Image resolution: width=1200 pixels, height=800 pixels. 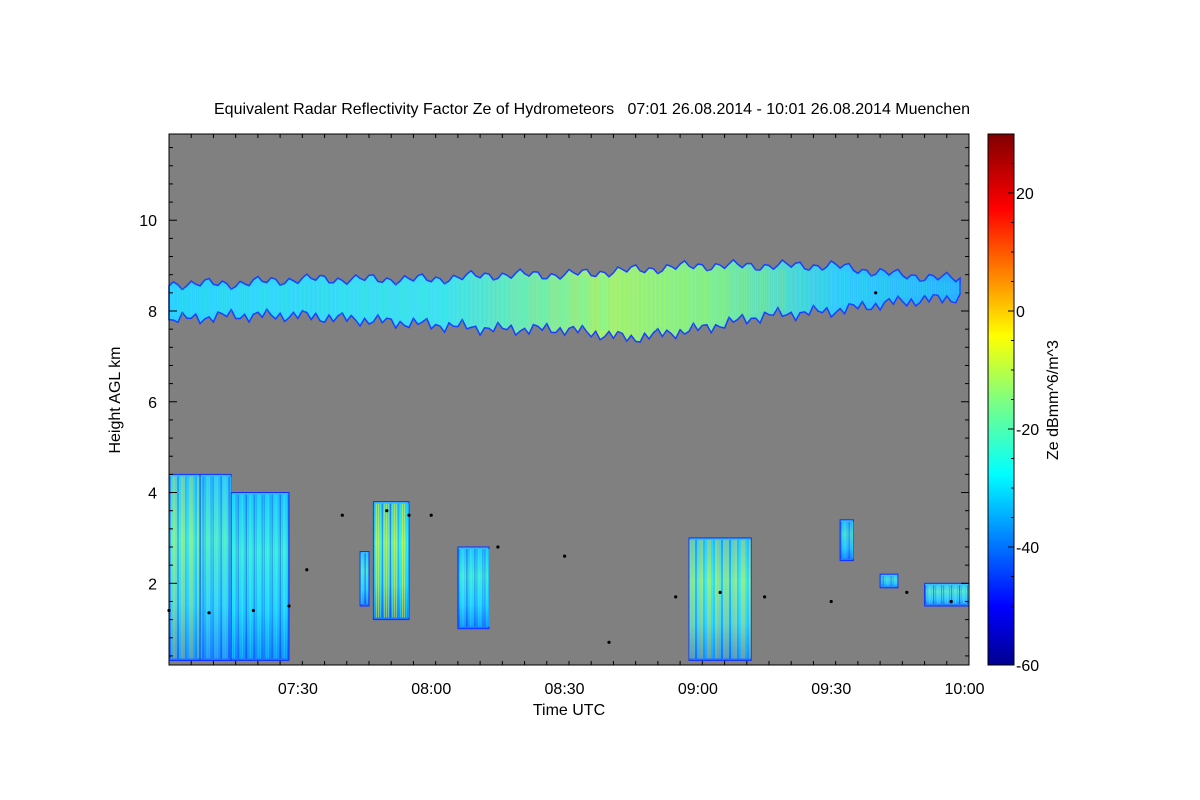 What do you see at coordinates (565, 689) in the screenshot?
I see `x-tick-label: 08:30` at bounding box center [565, 689].